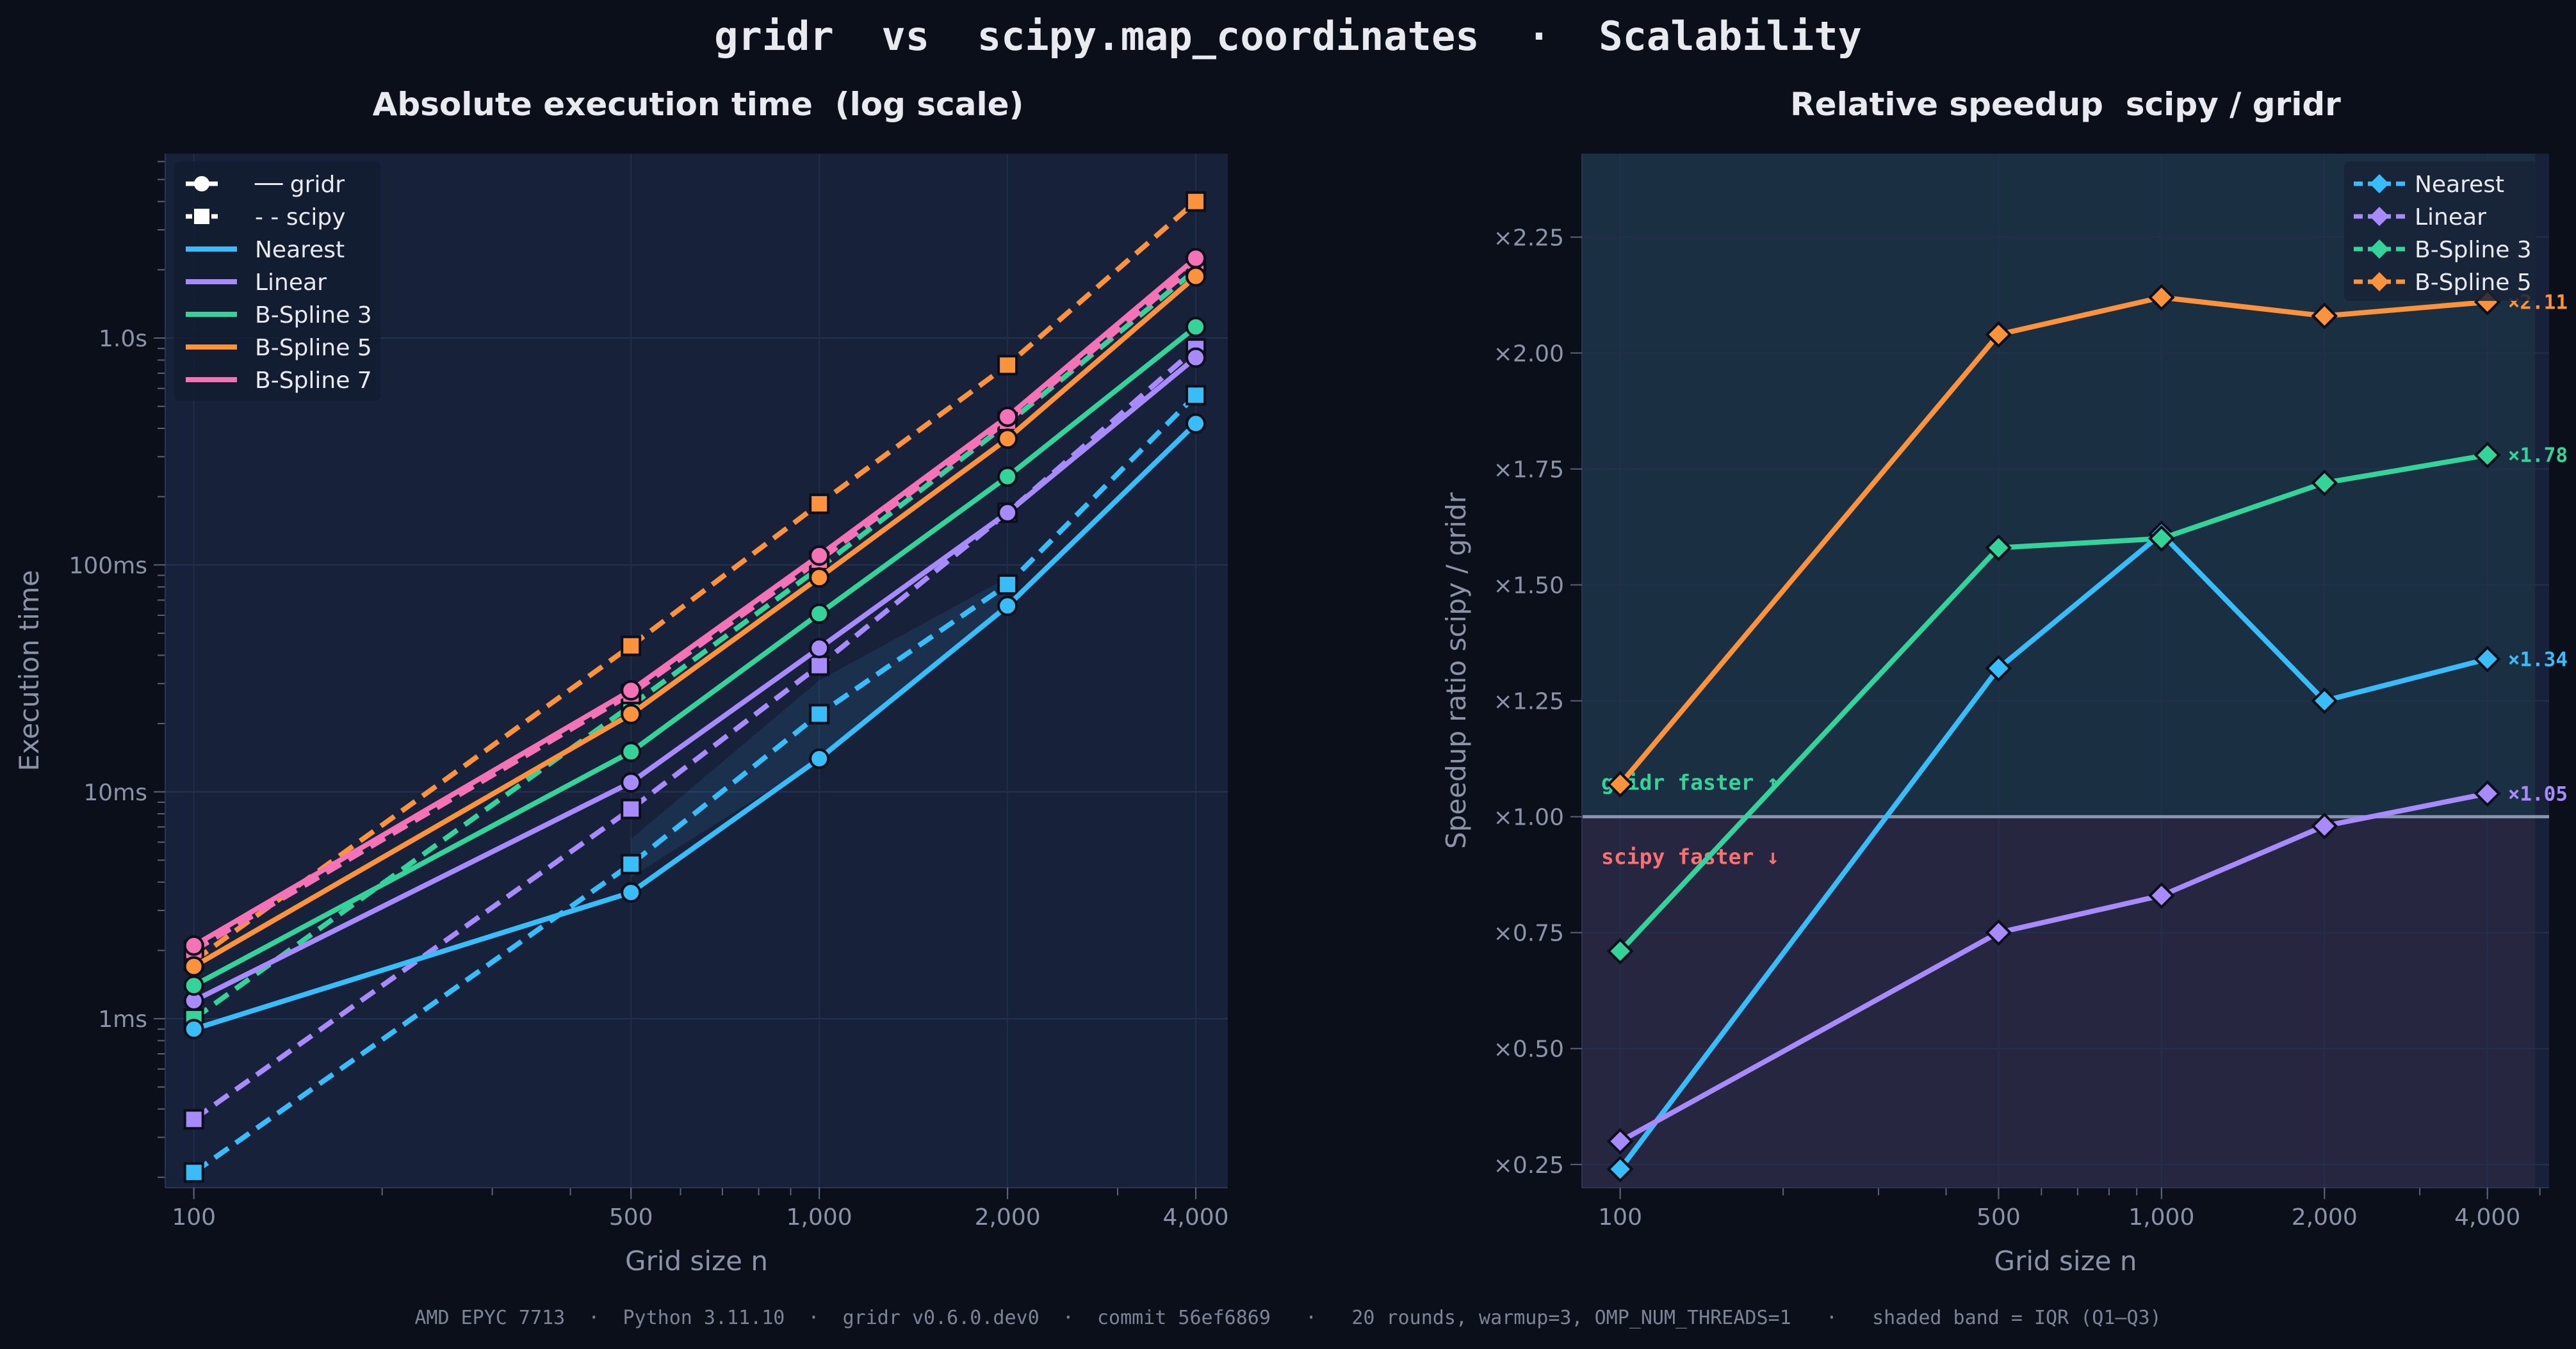 The height and width of the screenshot is (1349, 2576). Describe the element at coordinates (300, 217) in the screenshot. I see `legend-label: - - scipy` at that location.